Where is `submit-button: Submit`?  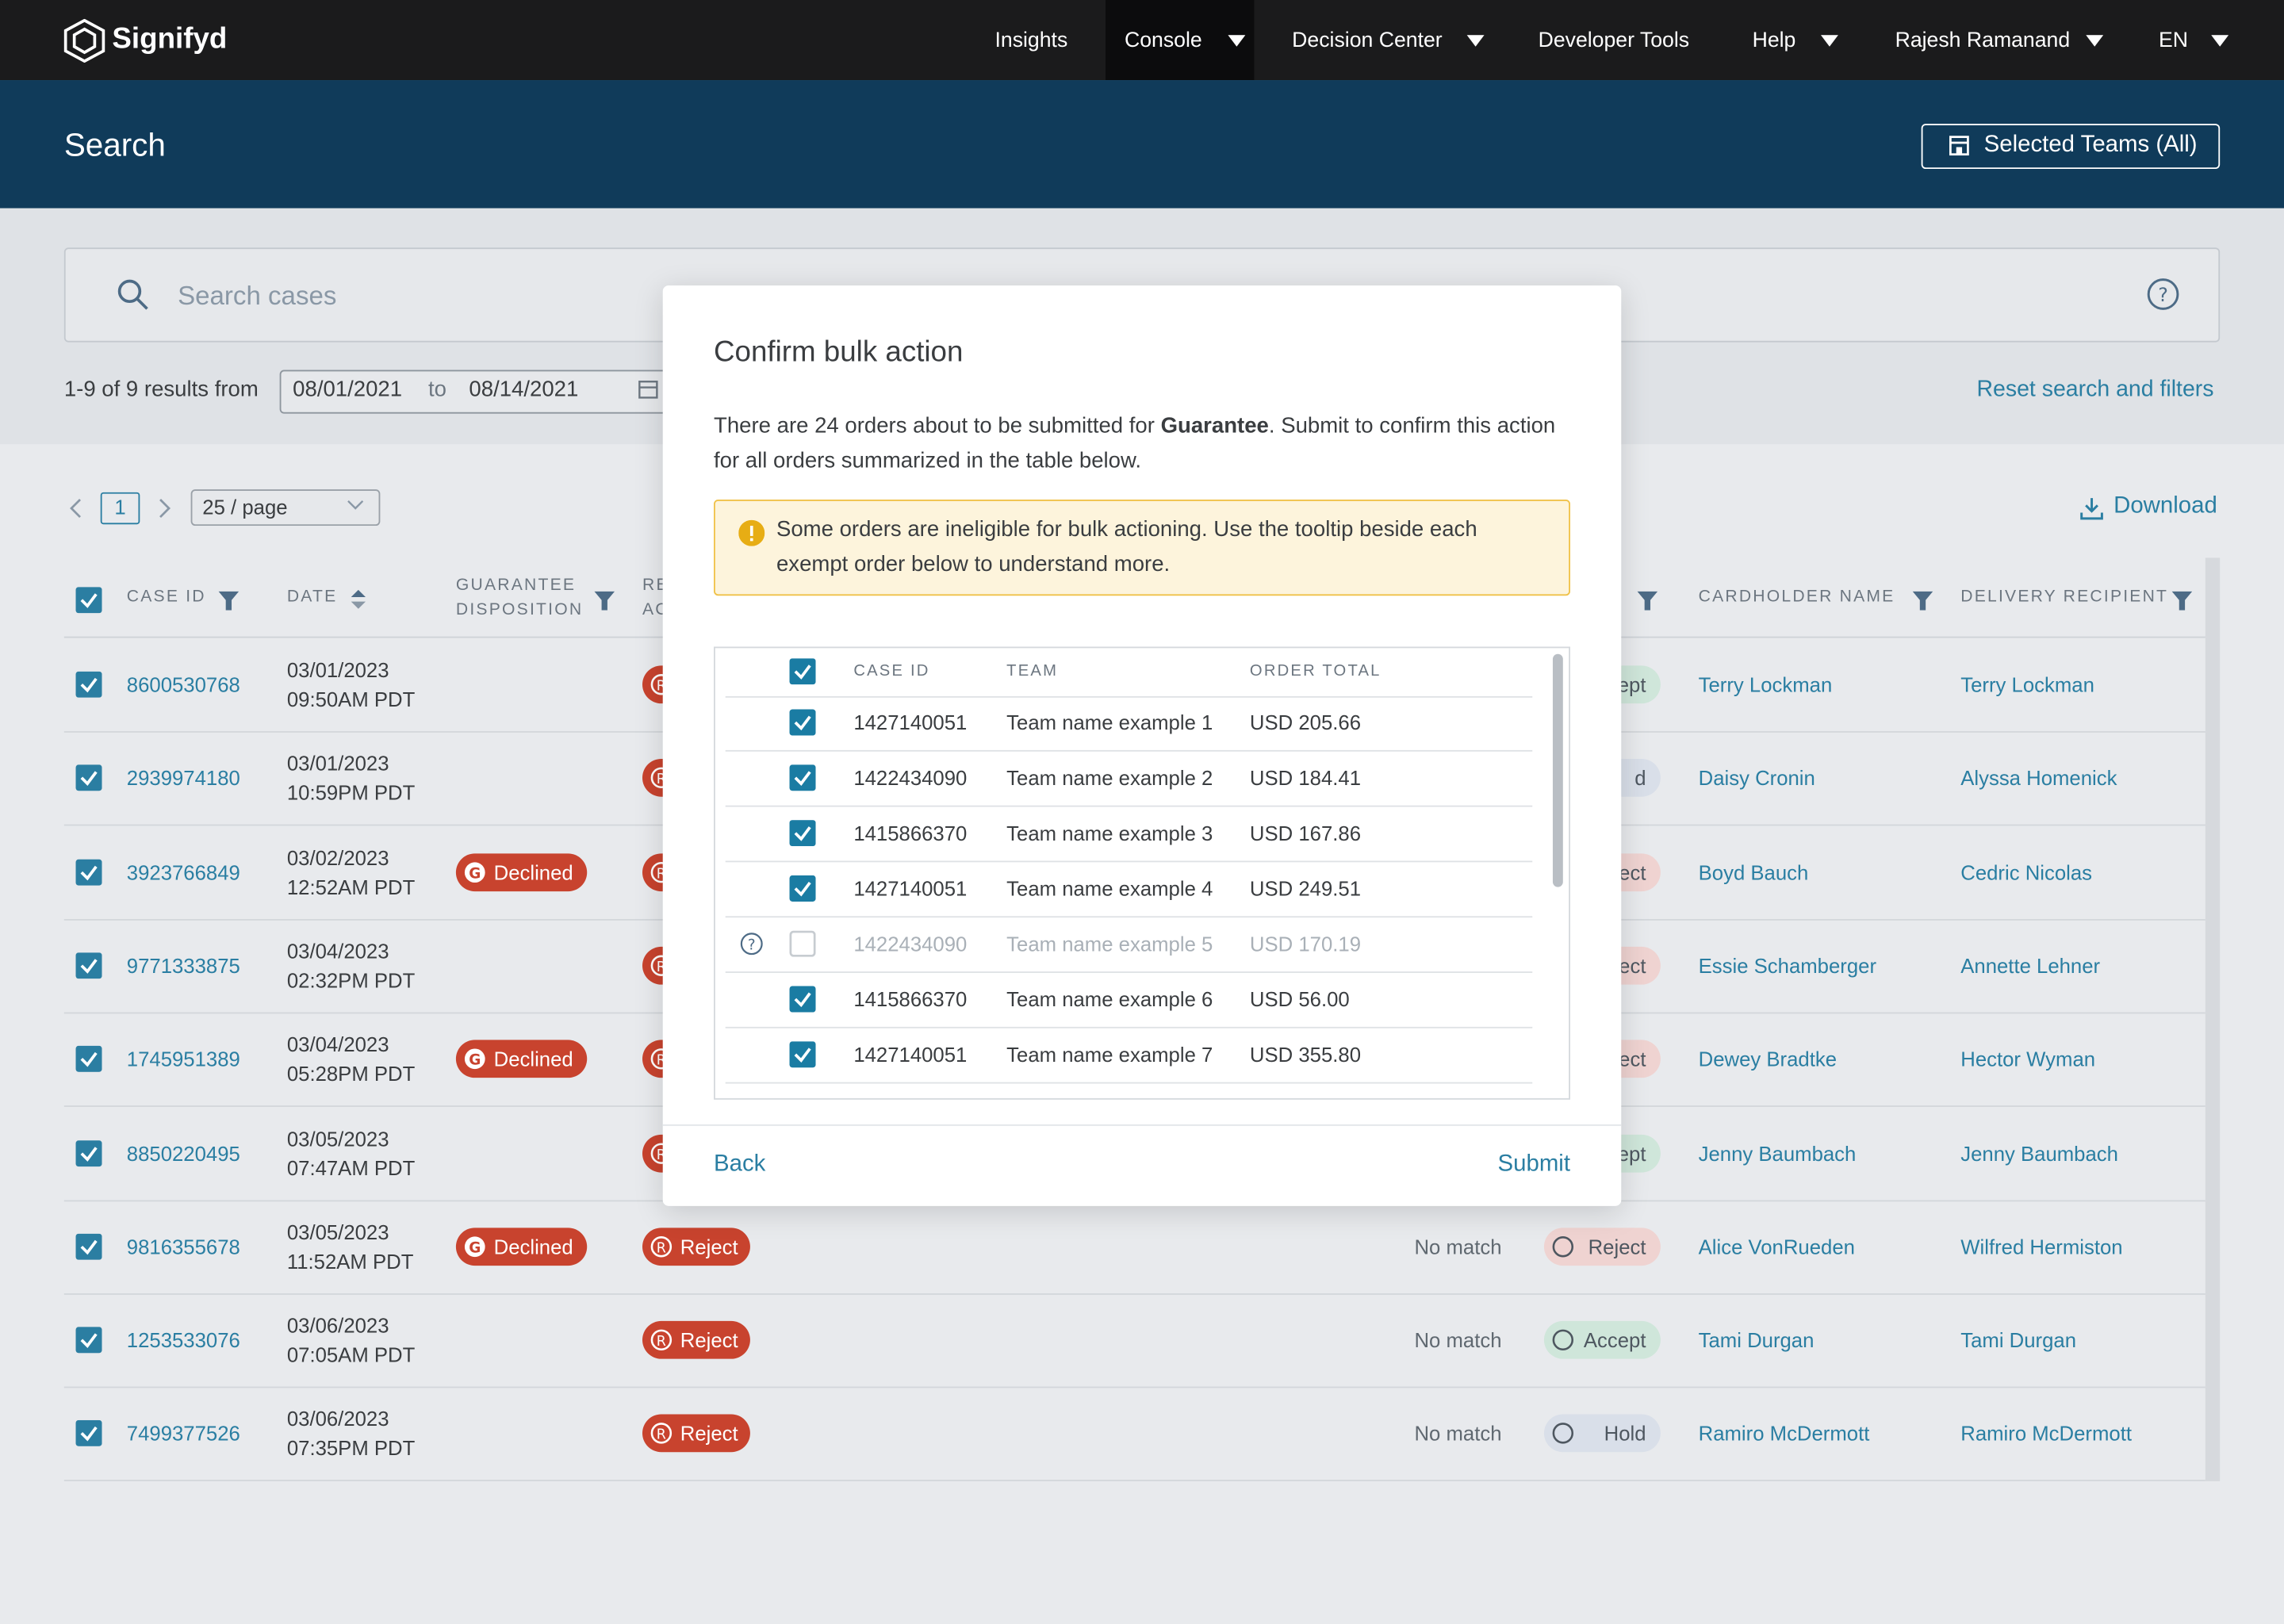
submit-button: Submit is located at coordinates (1534, 1164).